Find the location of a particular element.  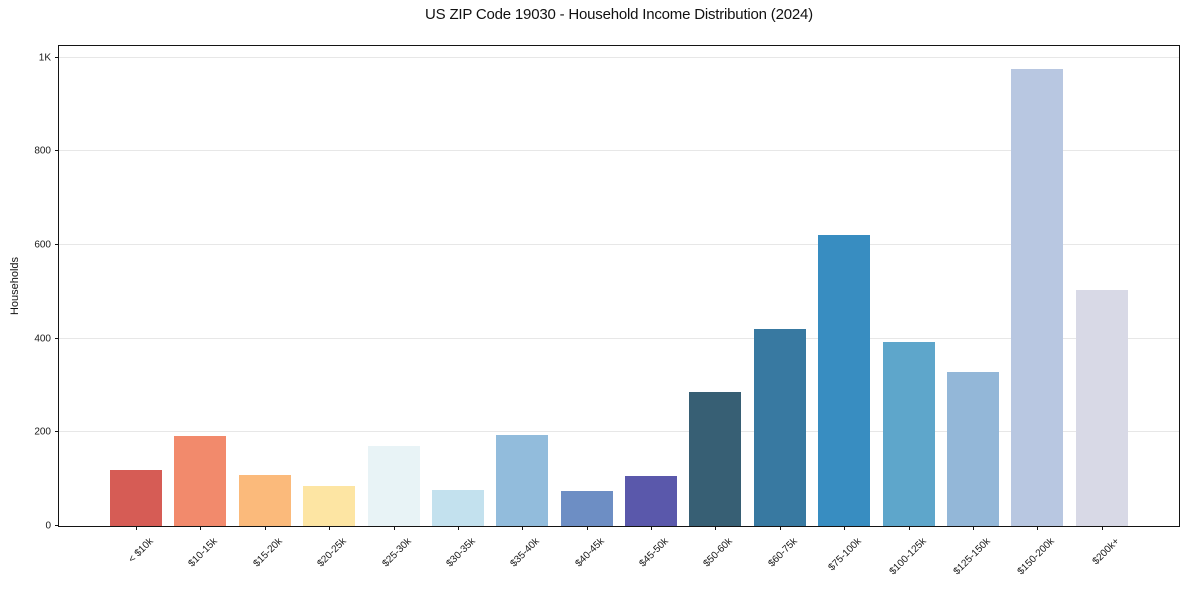

x-tick-label: $15-20k is located at coordinates (268, 553).